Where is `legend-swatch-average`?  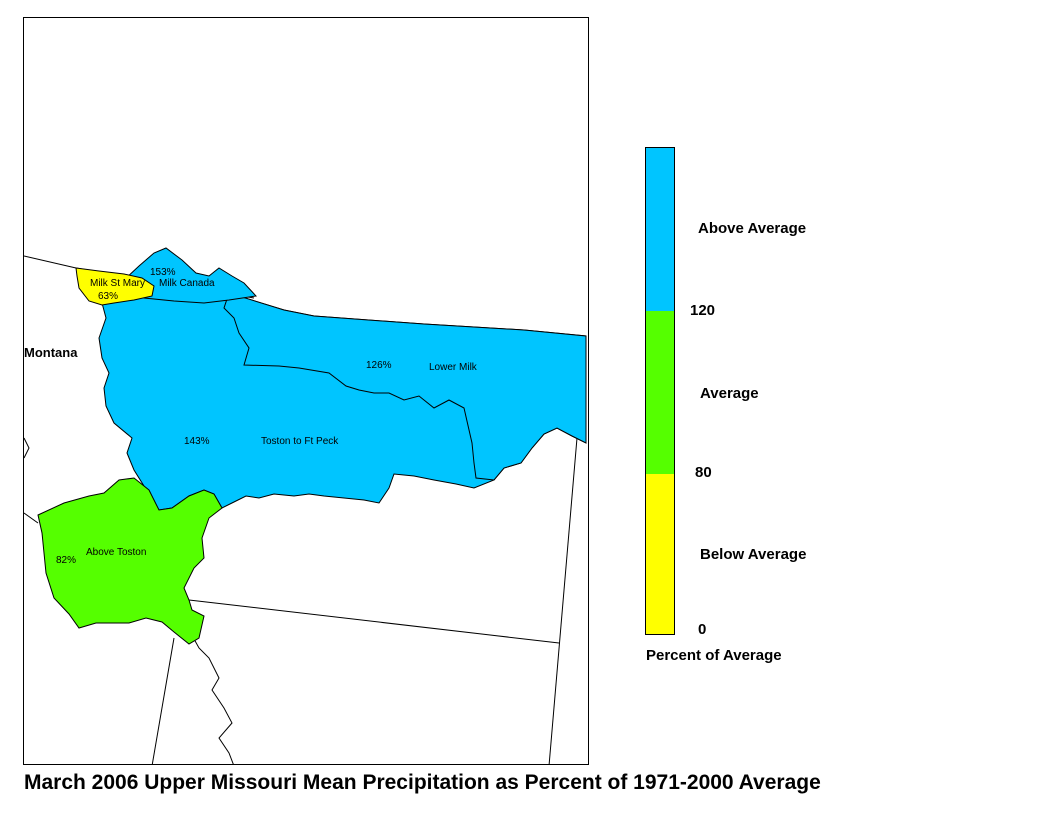 legend-swatch-average is located at coordinates (660, 393).